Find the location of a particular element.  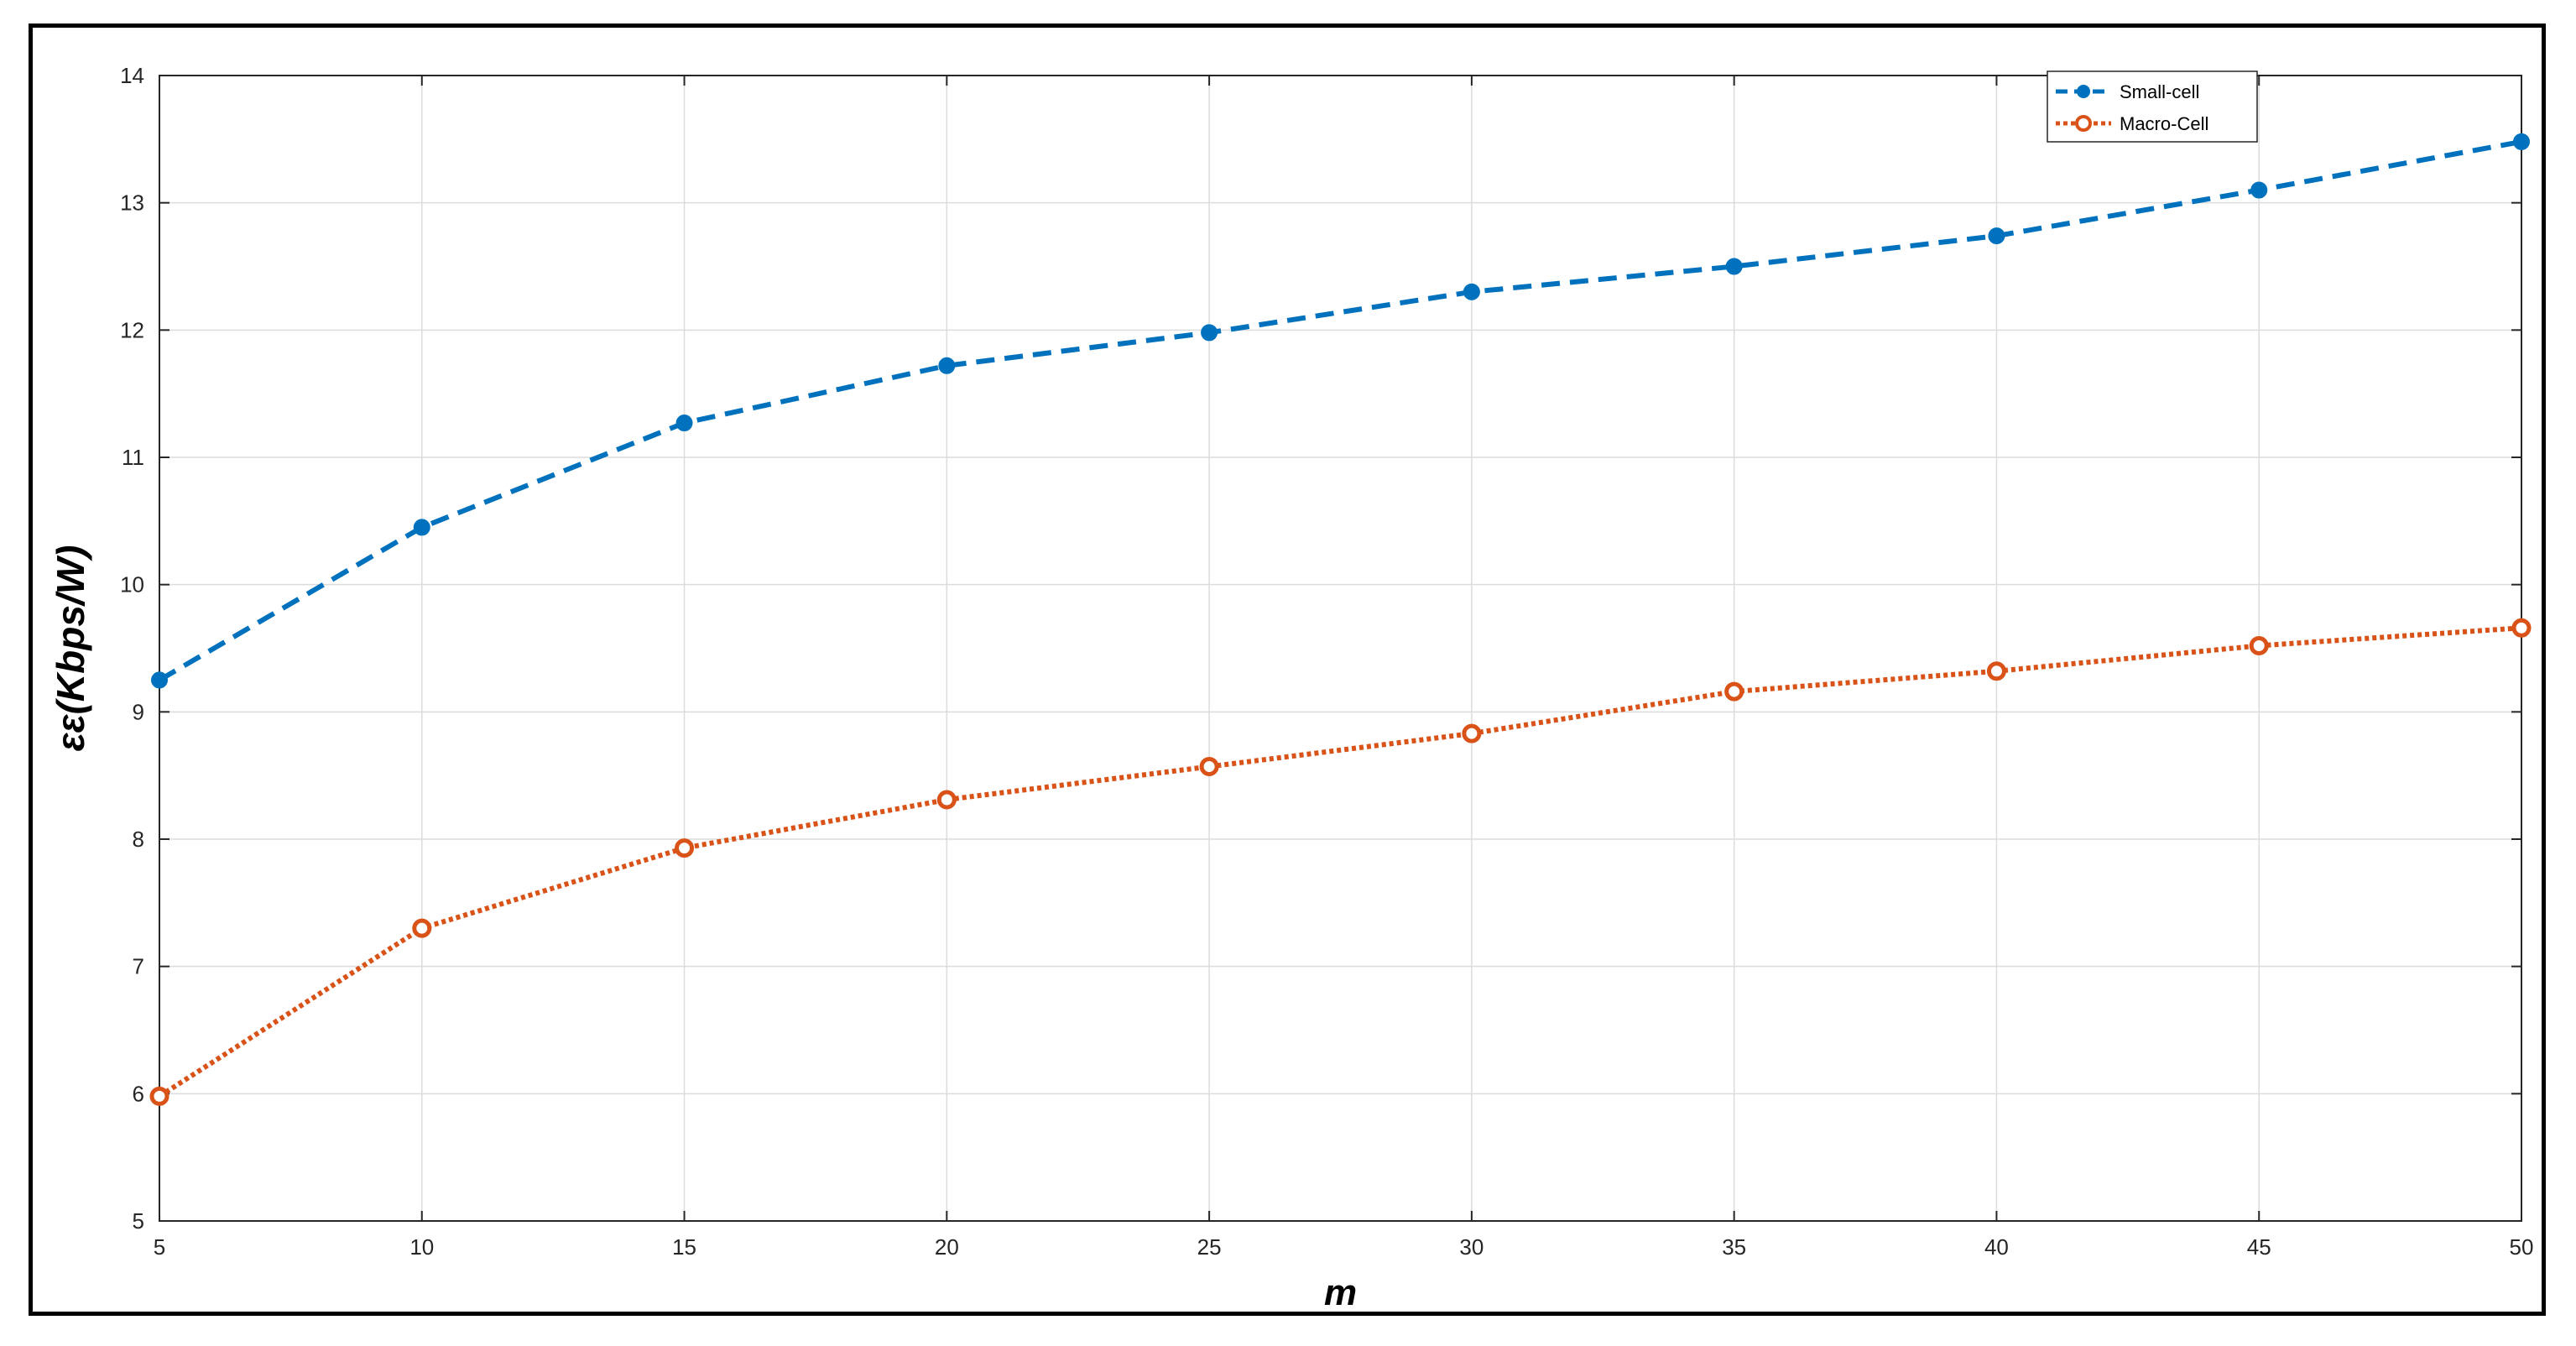

y-tick-label: 12 is located at coordinates (132, 329).